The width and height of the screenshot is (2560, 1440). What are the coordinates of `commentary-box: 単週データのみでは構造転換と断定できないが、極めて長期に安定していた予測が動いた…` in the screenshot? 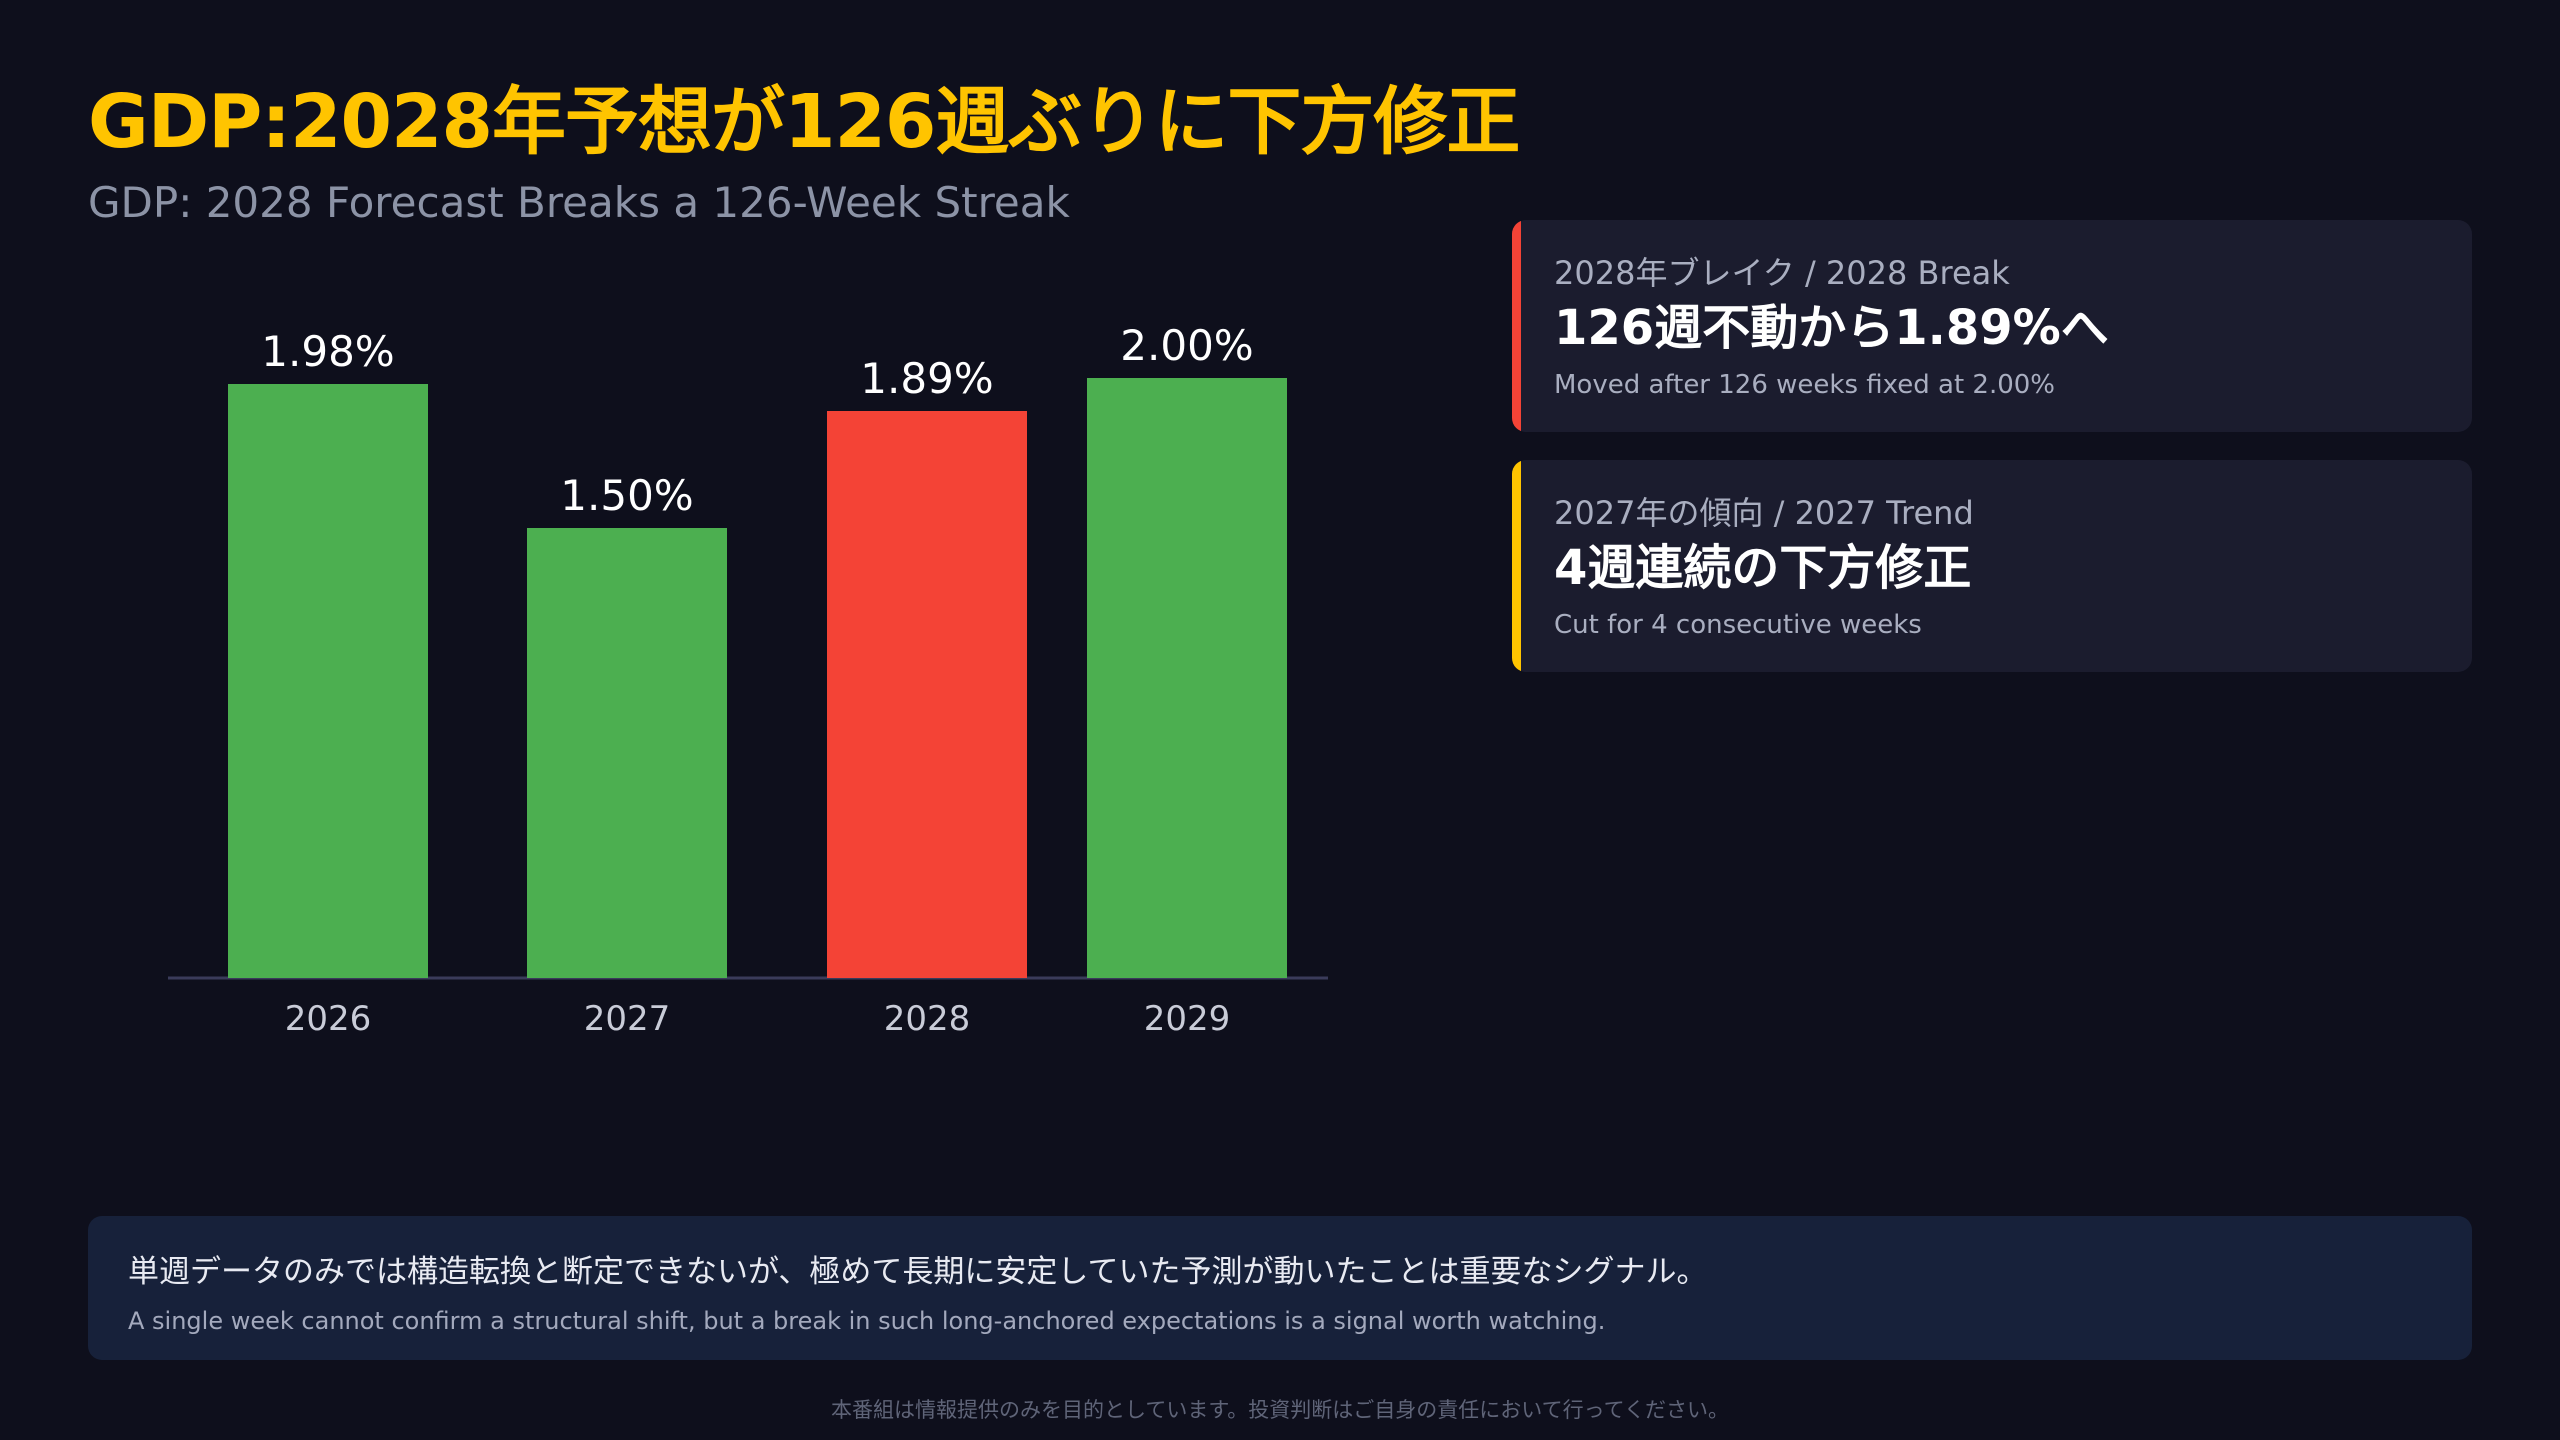 It's located at (1280, 1288).